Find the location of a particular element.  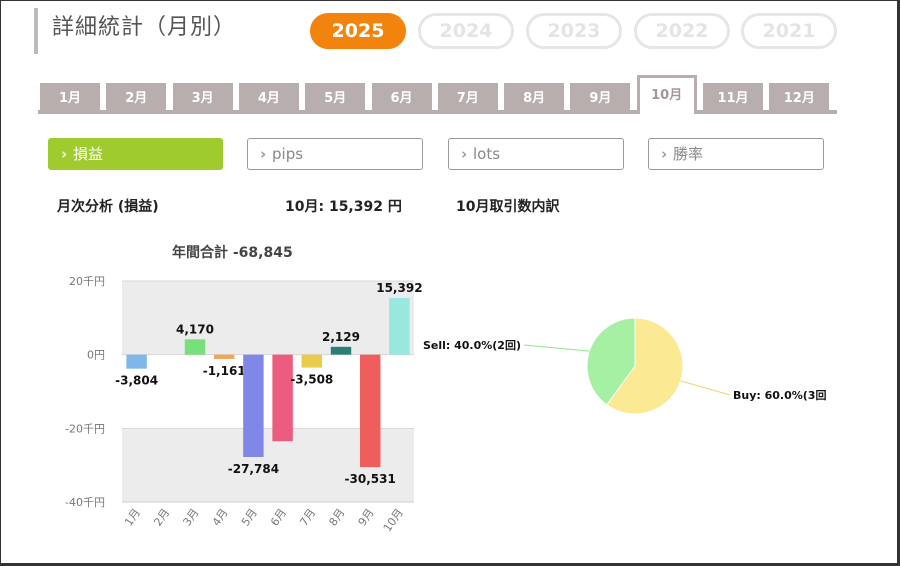

year-tab-2025: 2025 is located at coordinates (358, 31).